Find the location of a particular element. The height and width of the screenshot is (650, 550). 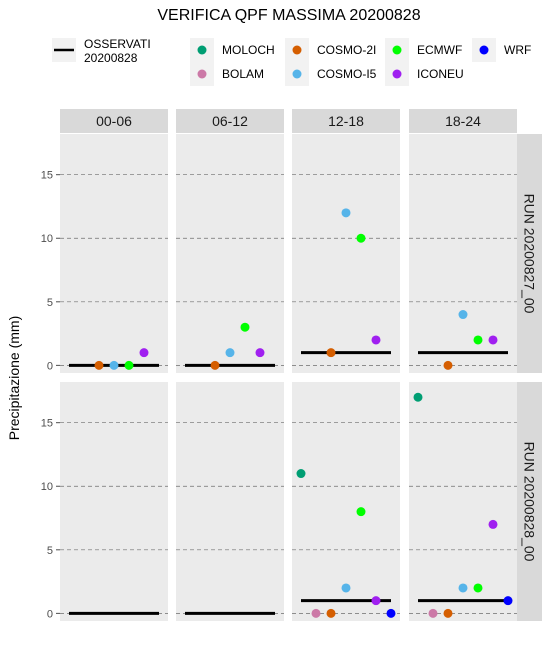

legend-label-cosmo-2i: COSMO-2I is located at coordinates (346, 50).